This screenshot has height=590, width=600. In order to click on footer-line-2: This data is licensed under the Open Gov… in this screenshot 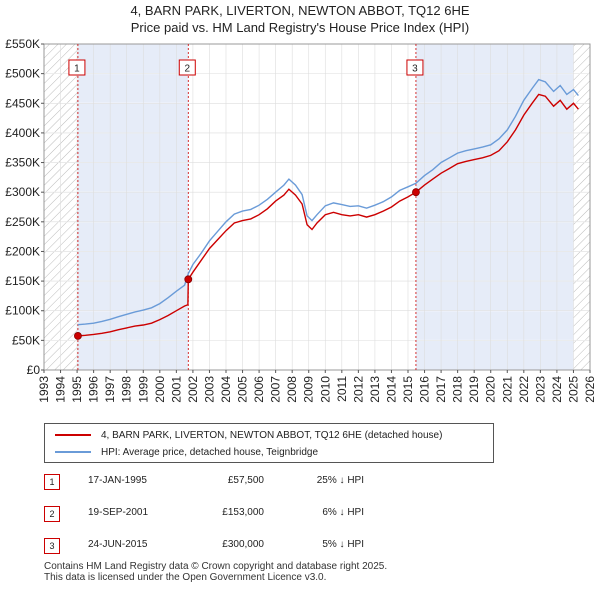, I will do `click(185, 577)`.